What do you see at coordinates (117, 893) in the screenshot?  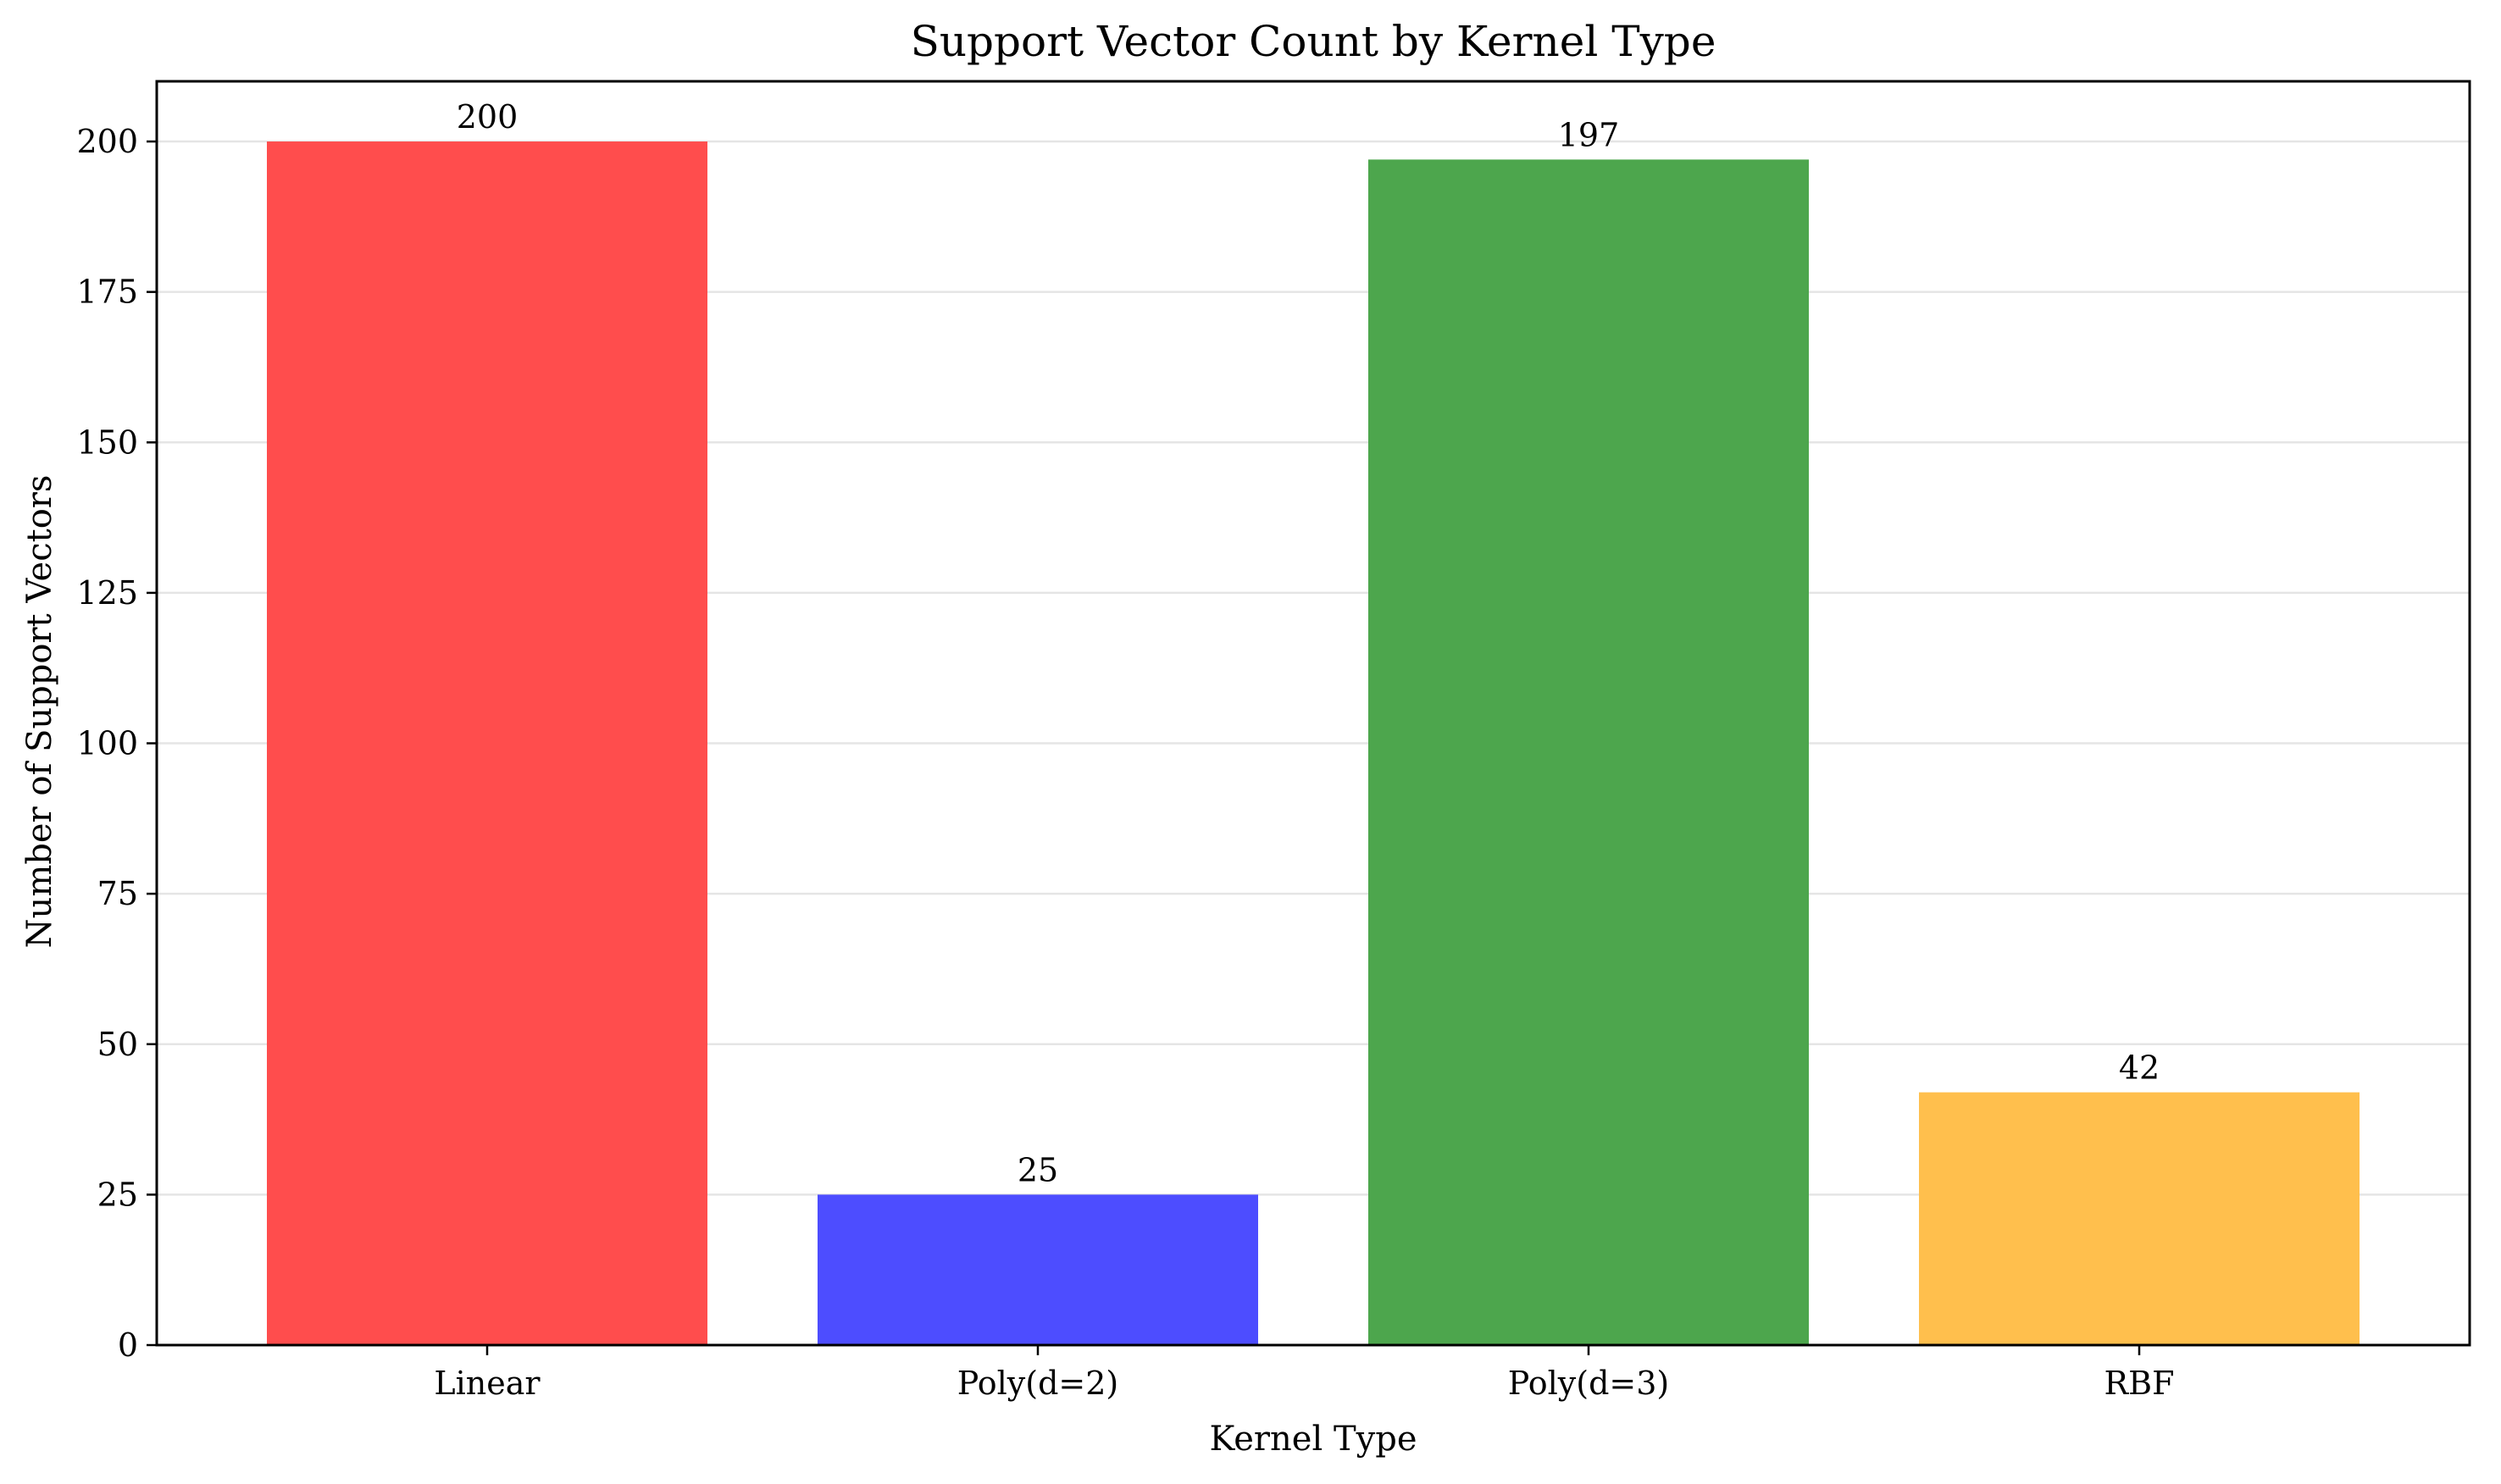 I see `y-tick-label: 75` at bounding box center [117, 893].